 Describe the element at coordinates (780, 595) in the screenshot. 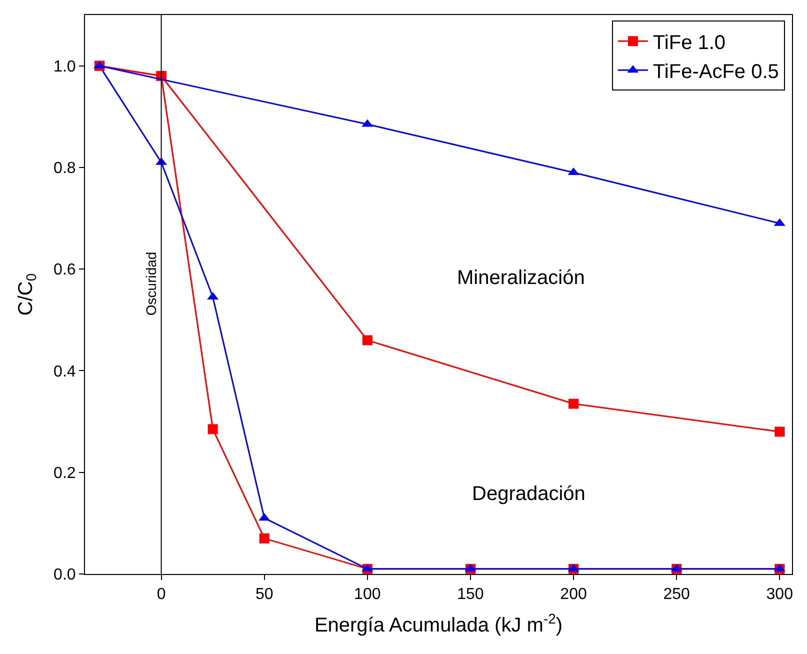

I see `x-tick-label: 300` at that location.